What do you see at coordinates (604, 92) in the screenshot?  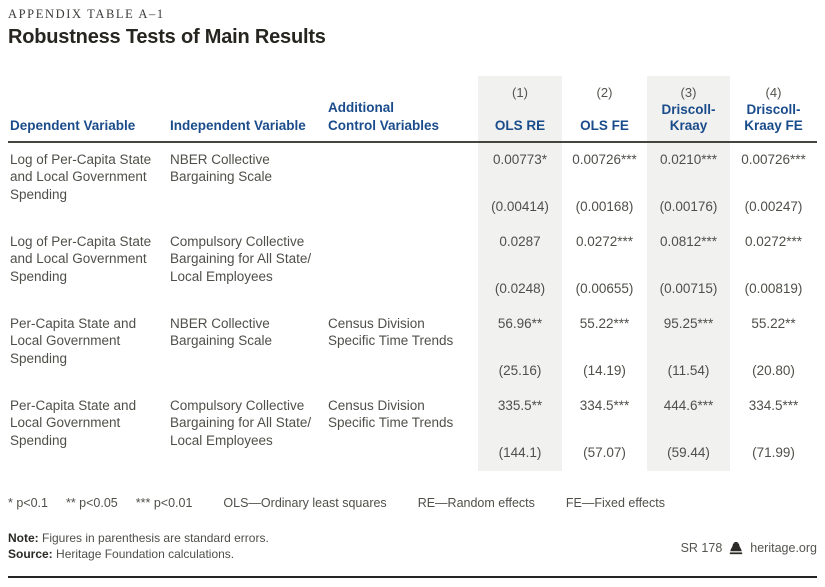 I see `model-2-number: (2)` at bounding box center [604, 92].